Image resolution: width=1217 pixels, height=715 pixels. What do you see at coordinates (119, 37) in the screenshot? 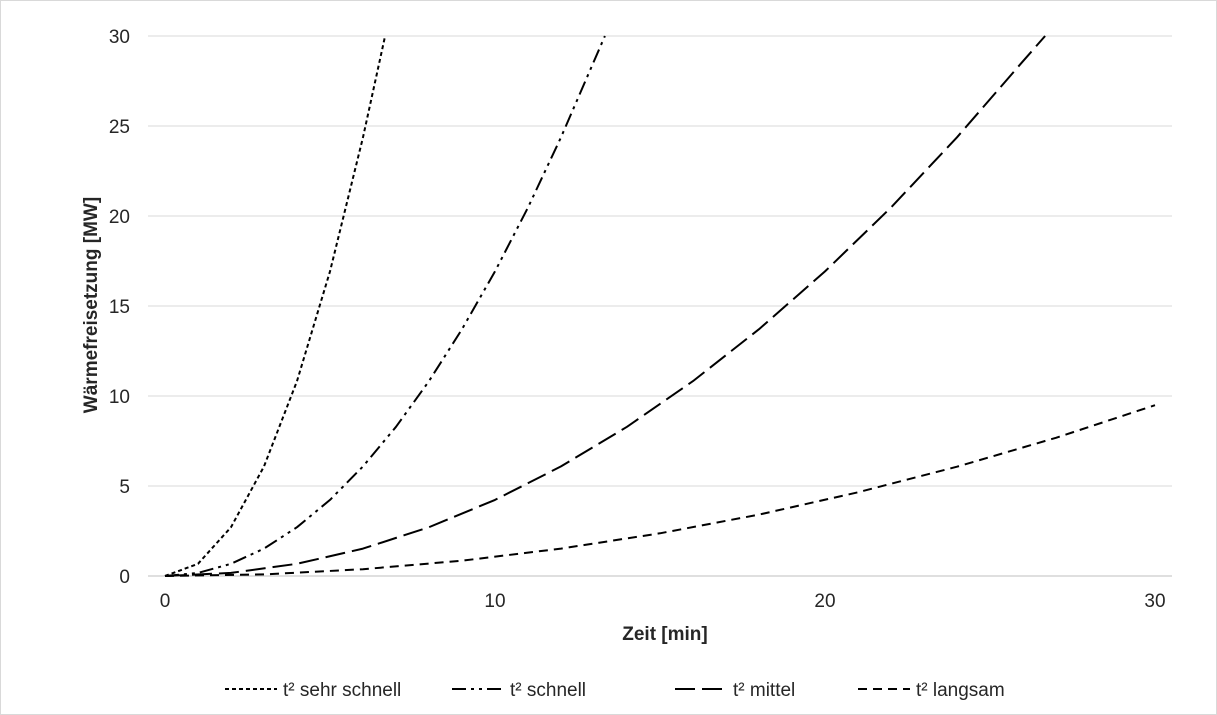
I see `y-tick-label: 30` at bounding box center [119, 37].